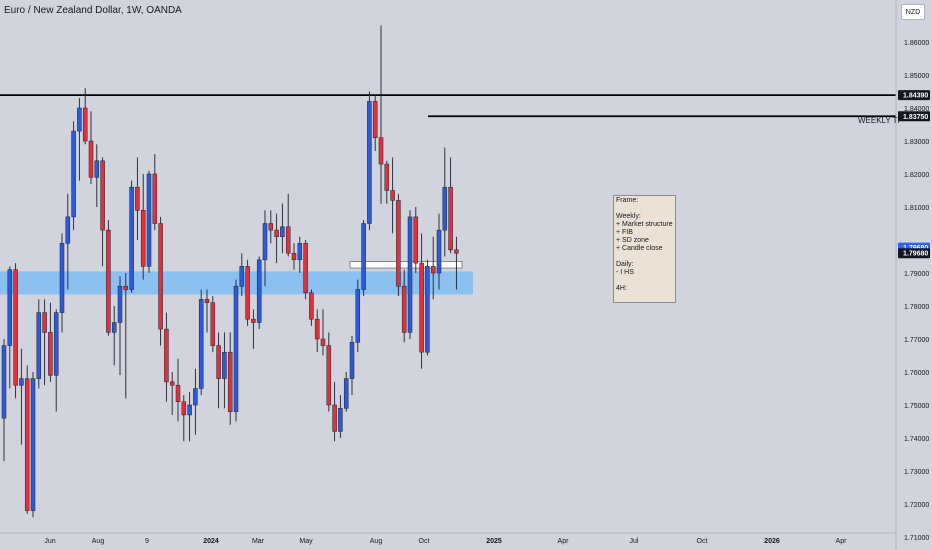 The width and height of the screenshot is (932, 550). What do you see at coordinates (916, 505) in the screenshot?
I see `price-tick-label: 1.72000` at bounding box center [916, 505].